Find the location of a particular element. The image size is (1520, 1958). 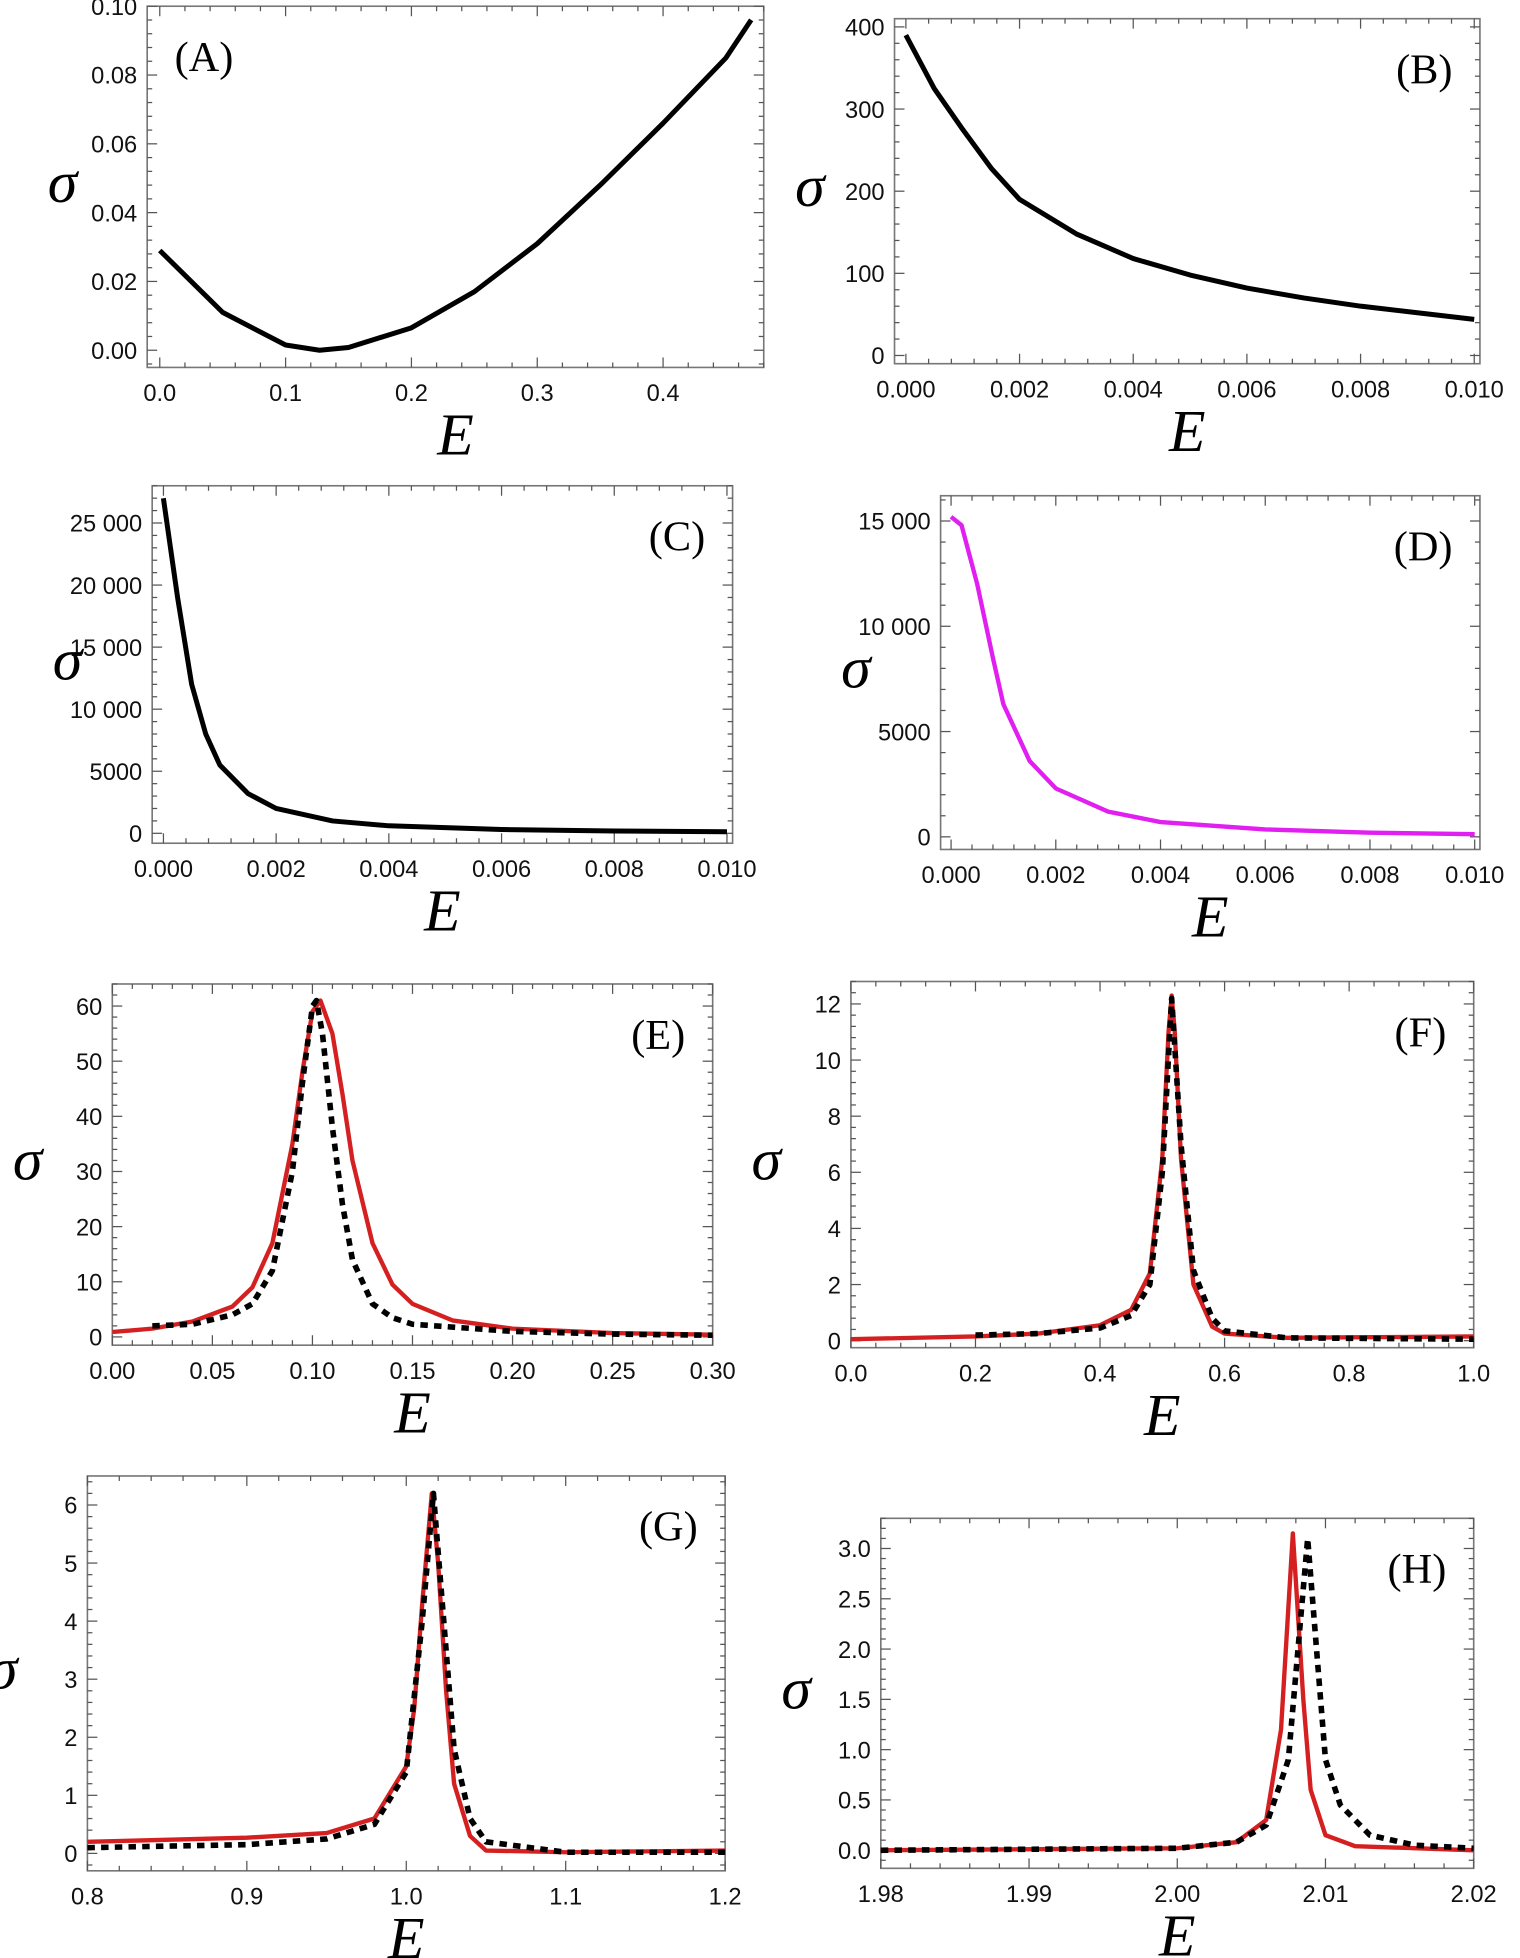

y-tick-label: 0.10 is located at coordinates (114, 10).